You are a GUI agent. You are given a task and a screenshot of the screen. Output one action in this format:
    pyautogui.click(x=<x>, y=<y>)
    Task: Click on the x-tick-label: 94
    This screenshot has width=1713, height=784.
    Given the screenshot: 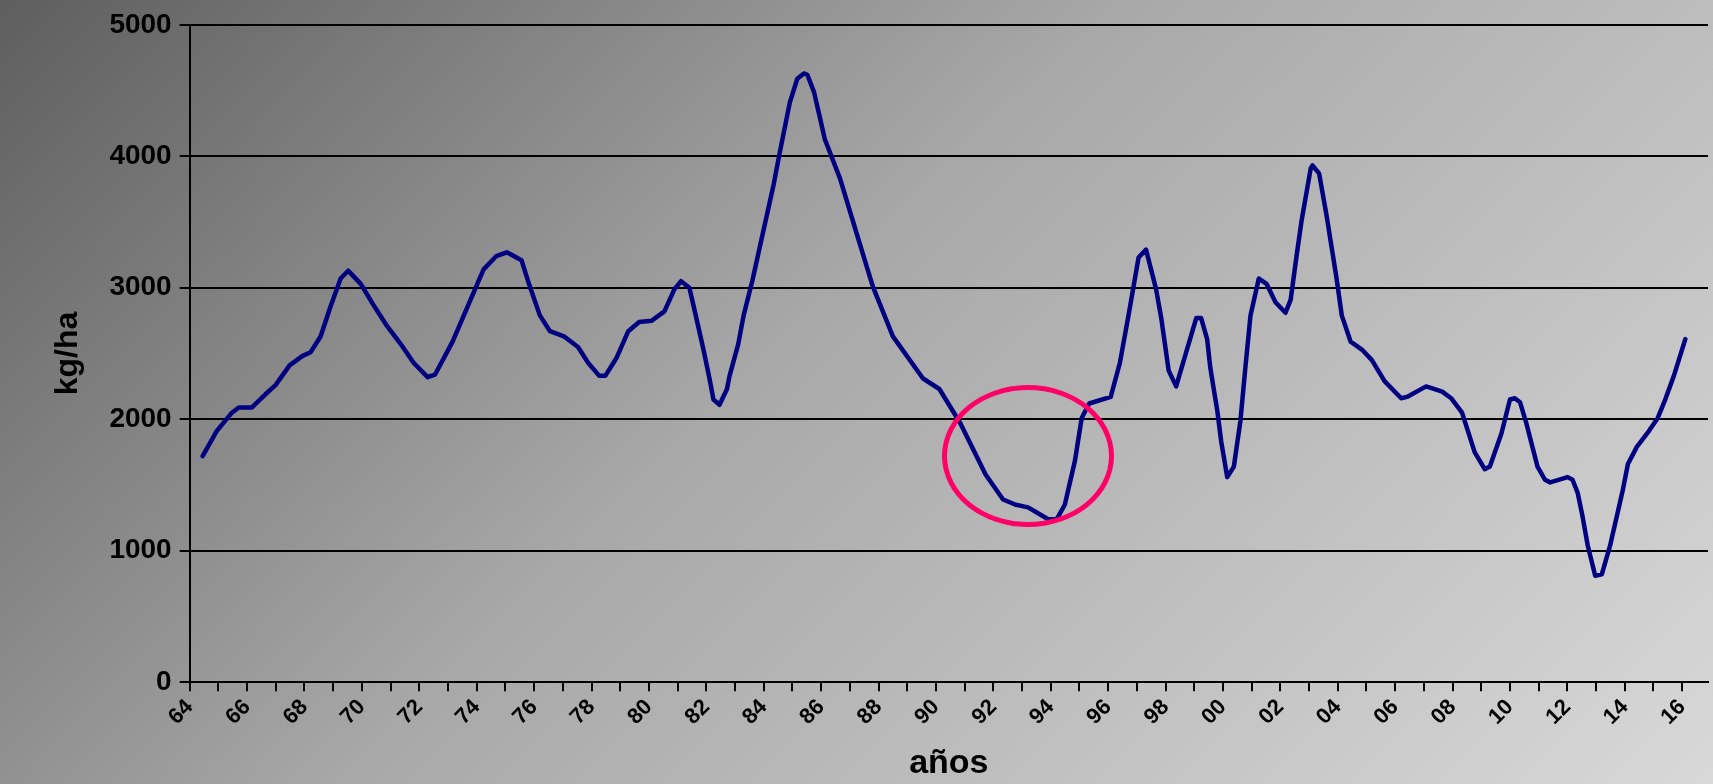 What is the action you would take?
    pyautogui.click(x=1041, y=711)
    